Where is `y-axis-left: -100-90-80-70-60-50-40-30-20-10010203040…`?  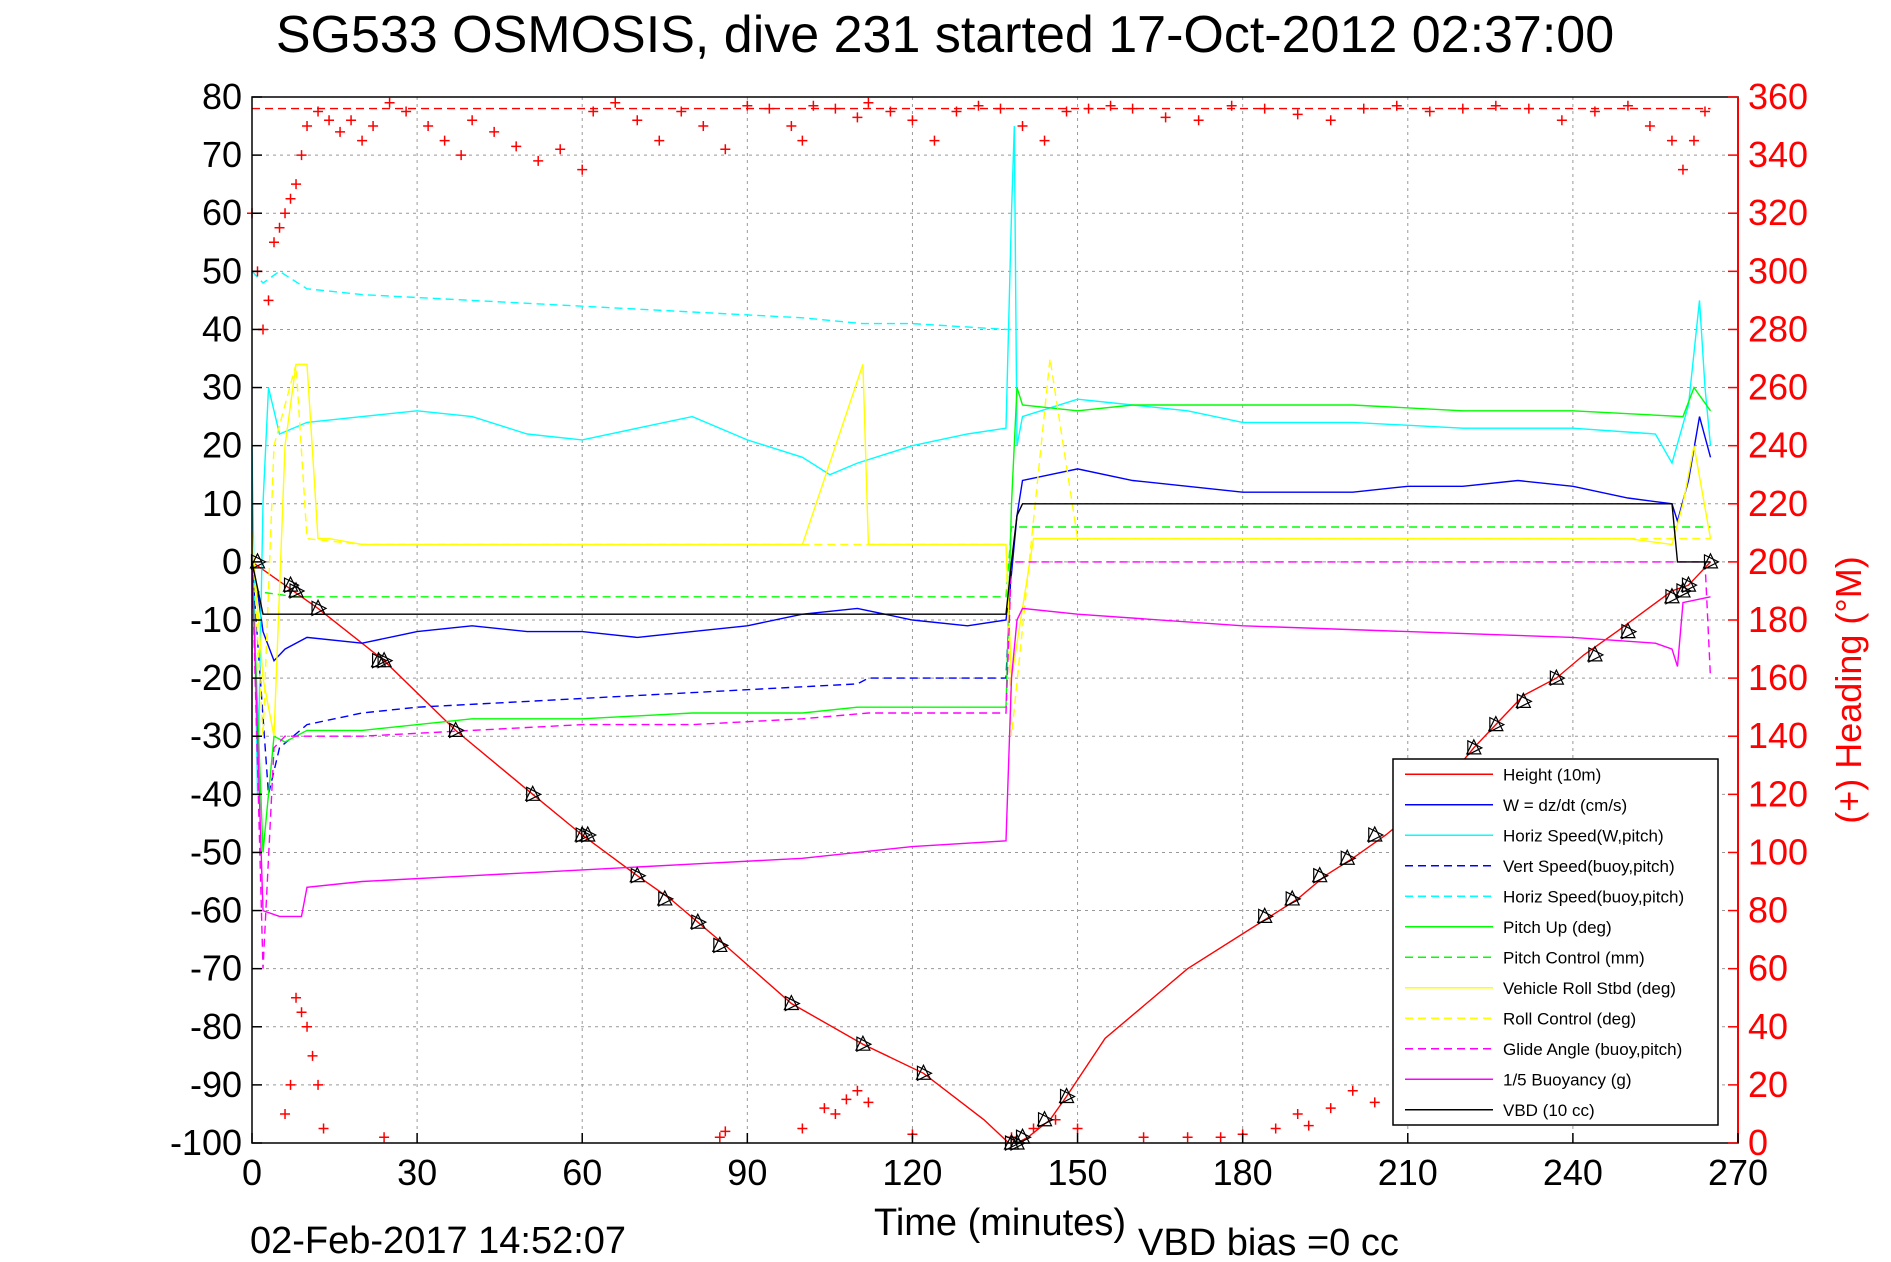 y-axis-left: -100-90-80-70-60-50-40-30-20-10010203040… is located at coordinates (216, 619).